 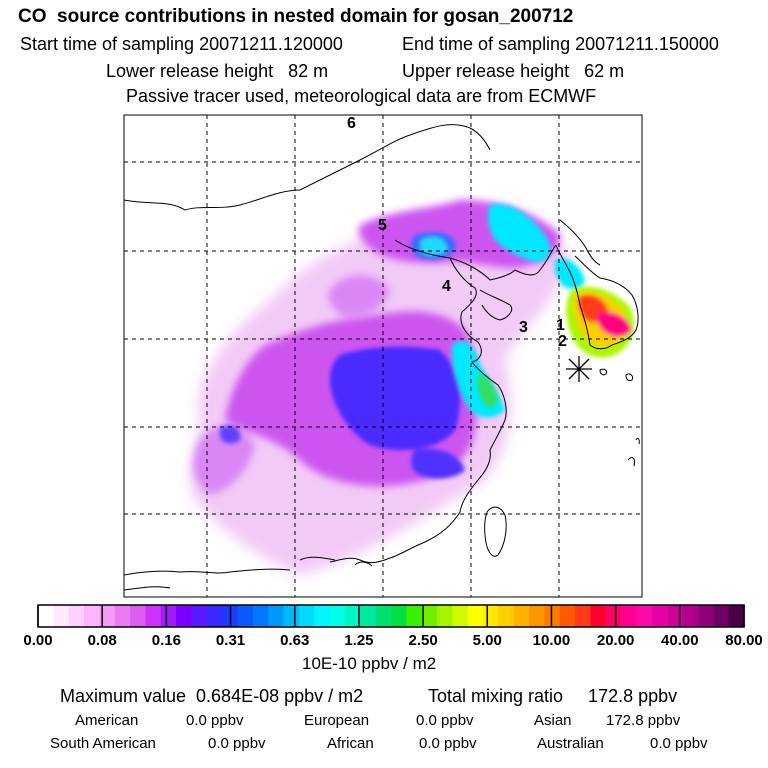 I want to click on colorbar-tick-label: 80.00, so click(x=744, y=640).